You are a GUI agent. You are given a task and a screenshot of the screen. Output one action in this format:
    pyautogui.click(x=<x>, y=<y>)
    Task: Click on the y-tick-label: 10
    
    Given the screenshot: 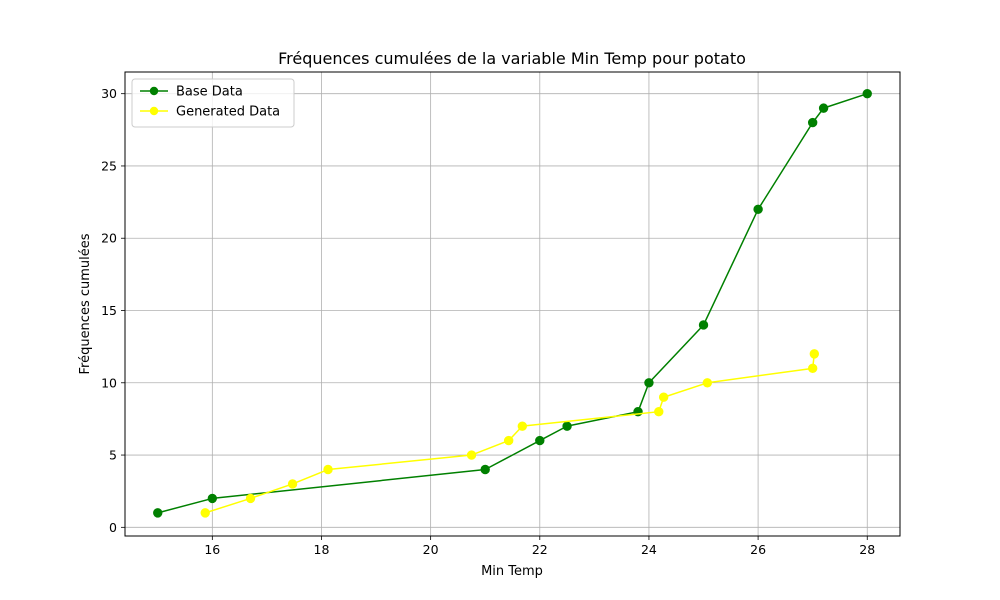 What is the action you would take?
    pyautogui.click(x=109, y=382)
    